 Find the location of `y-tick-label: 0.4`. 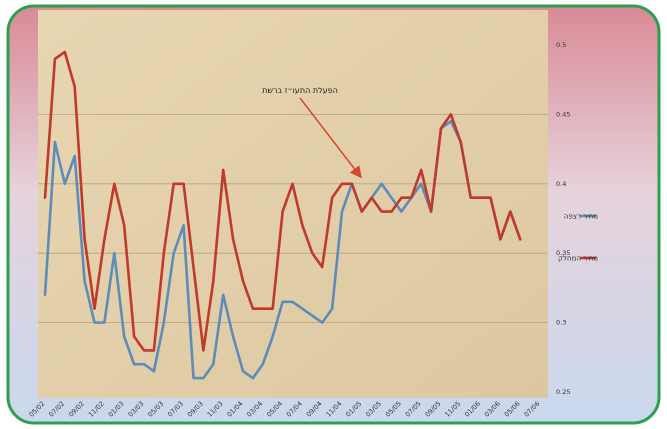

y-tick-label: 0.4 is located at coordinates (561, 184).